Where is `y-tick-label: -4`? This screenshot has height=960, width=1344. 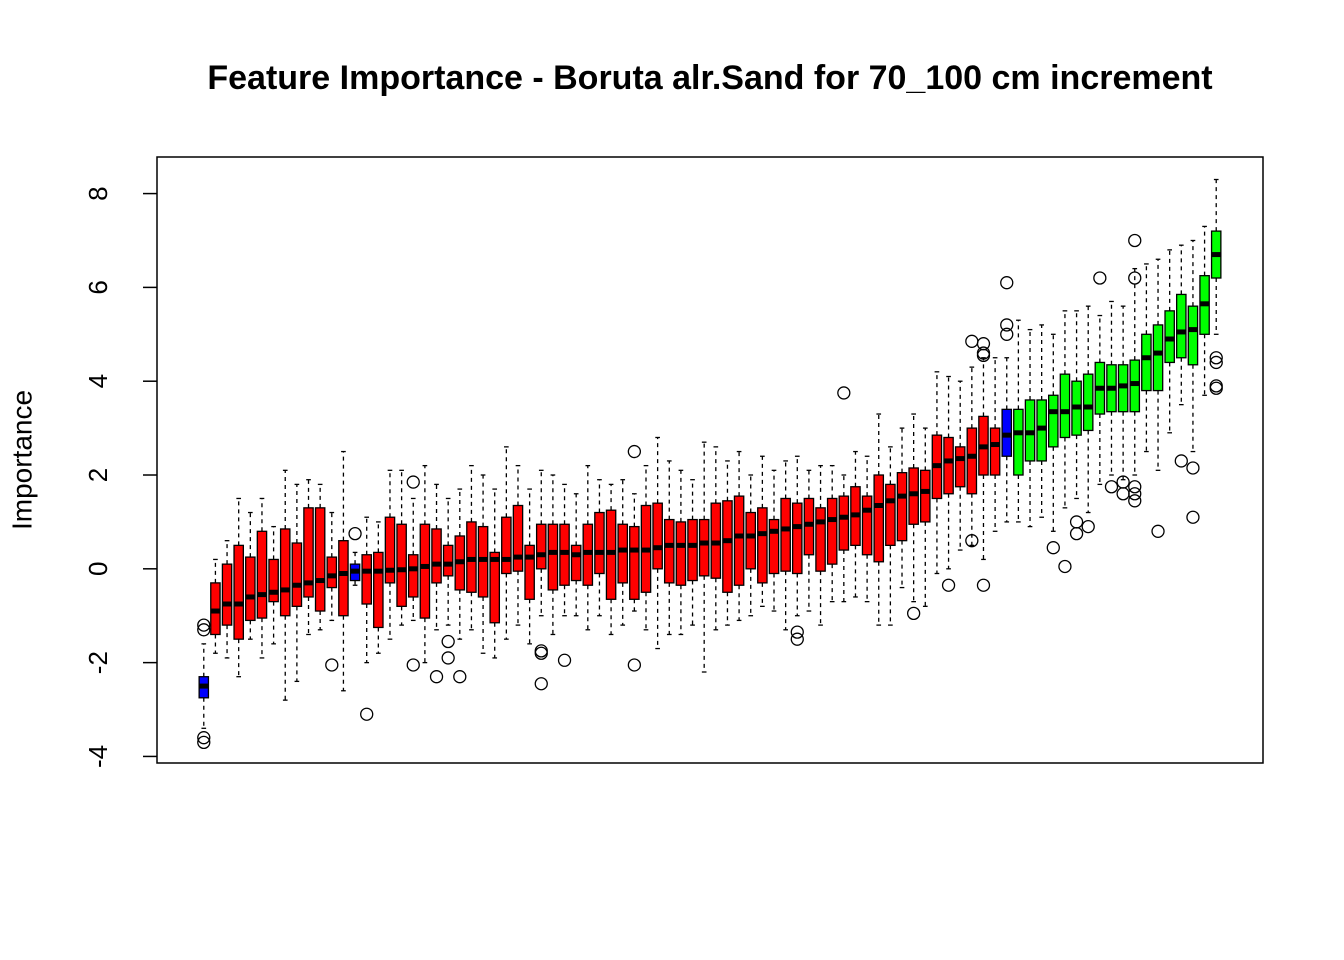 y-tick-label: -4 is located at coordinates (98, 756).